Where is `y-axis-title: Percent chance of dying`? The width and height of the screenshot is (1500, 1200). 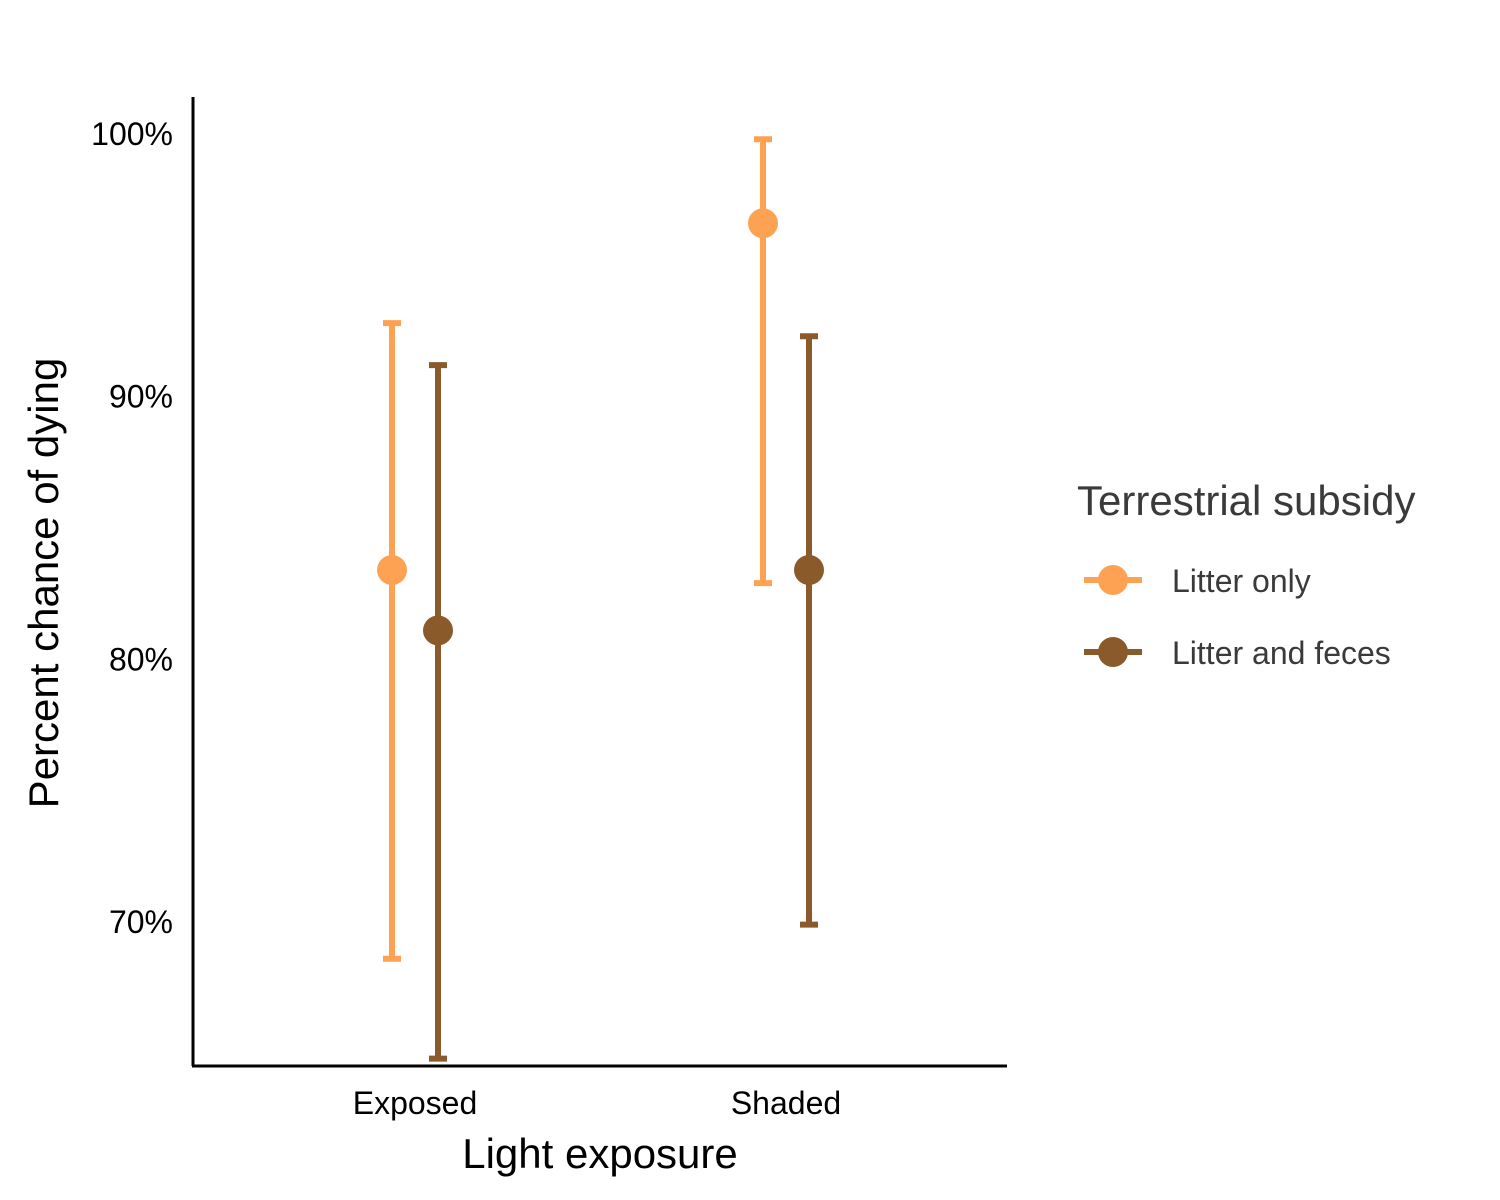
y-axis-title: Percent chance of dying is located at coordinates (43, 583).